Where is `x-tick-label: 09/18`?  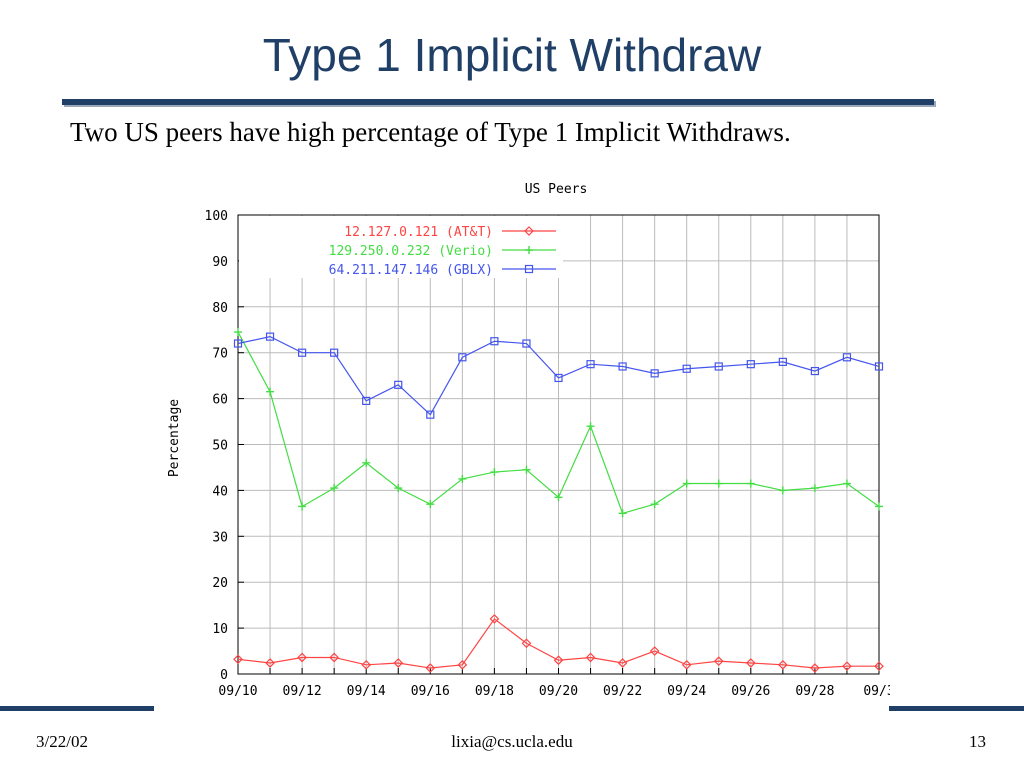
x-tick-label: 09/18 is located at coordinates (494, 691).